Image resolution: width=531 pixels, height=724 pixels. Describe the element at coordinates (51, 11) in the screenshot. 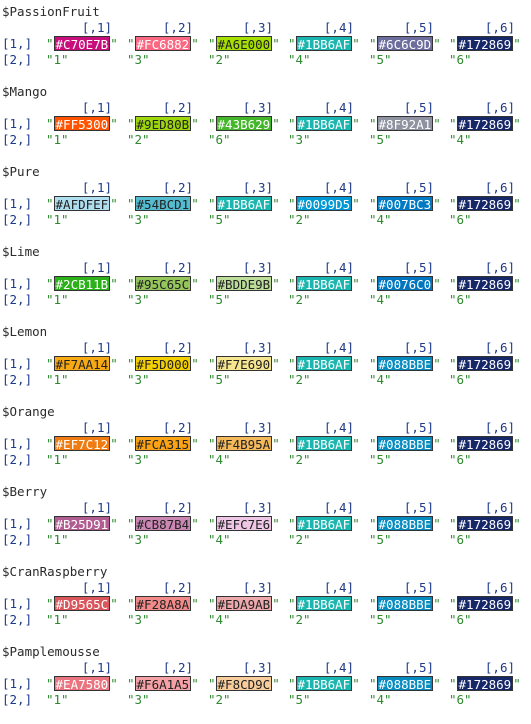

I see `palette-name: $PassionFruit` at that location.